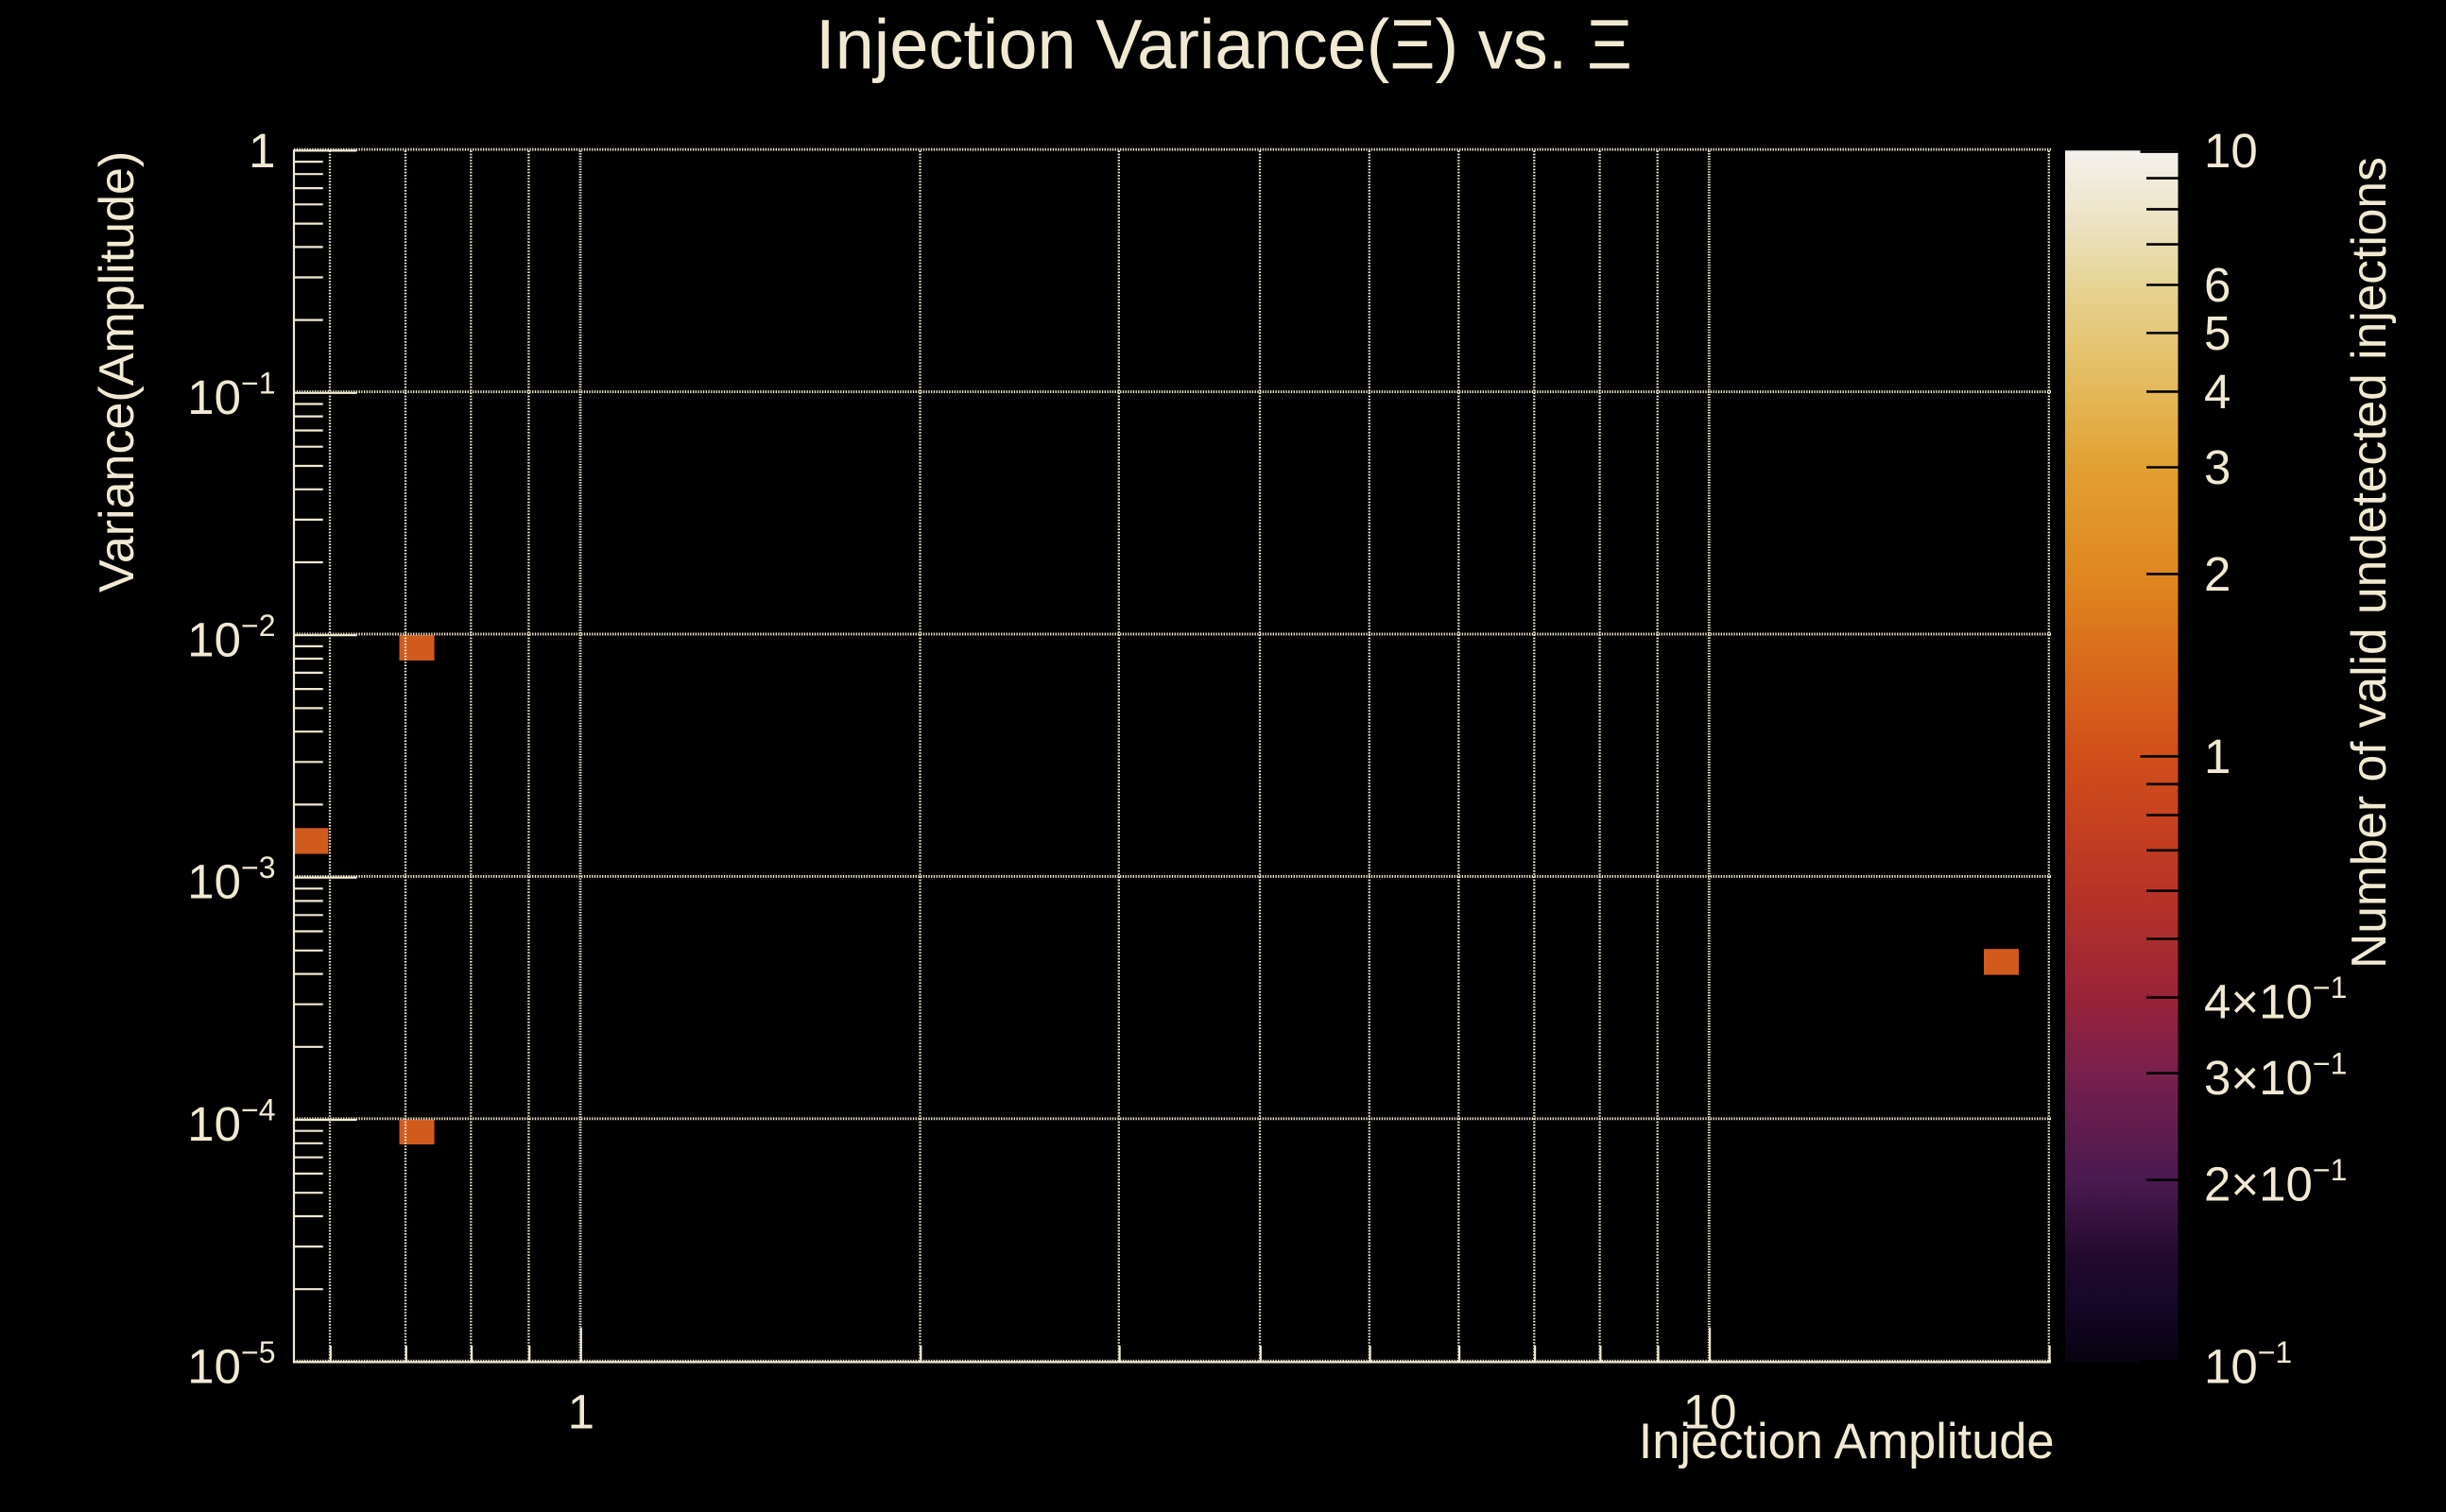  What do you see at coordinates (1224, 45) in the screenshot?
I see `svg-text: Injection Variance(Ξ) vs. Ξ` at bounding box center [1224, 45].